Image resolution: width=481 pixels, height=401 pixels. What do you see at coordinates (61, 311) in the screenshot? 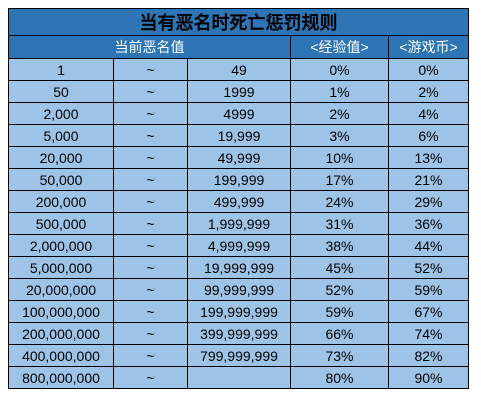
I see `infamy-from-cell: 100,000,000` at bounding box center [61, 311].